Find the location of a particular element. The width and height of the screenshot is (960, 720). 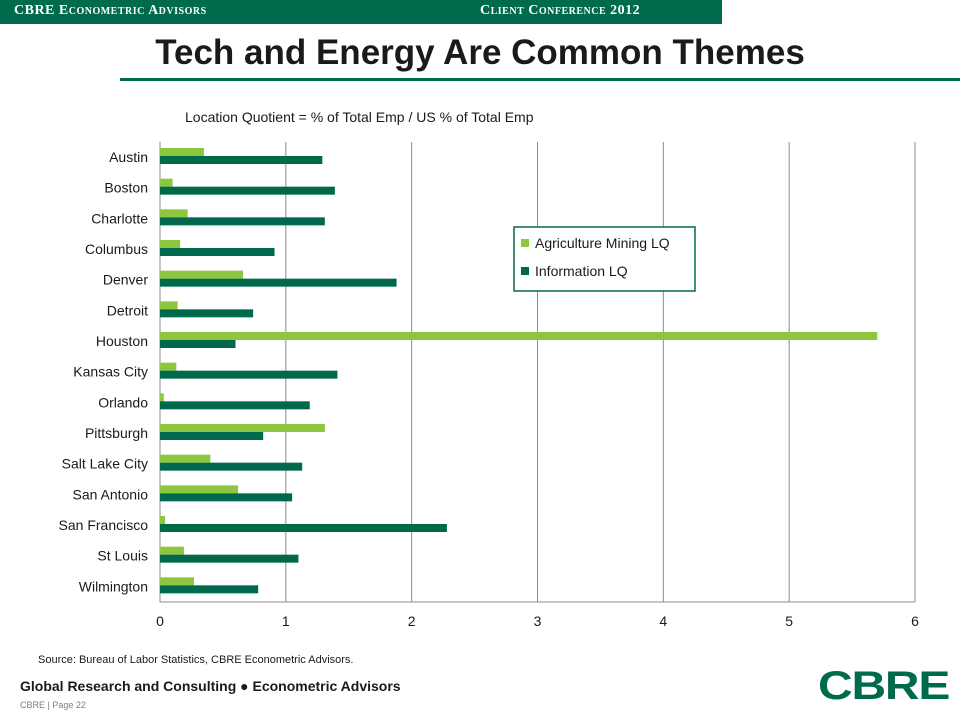

x-tick-label: 5 is located at coordinates (789, 621).